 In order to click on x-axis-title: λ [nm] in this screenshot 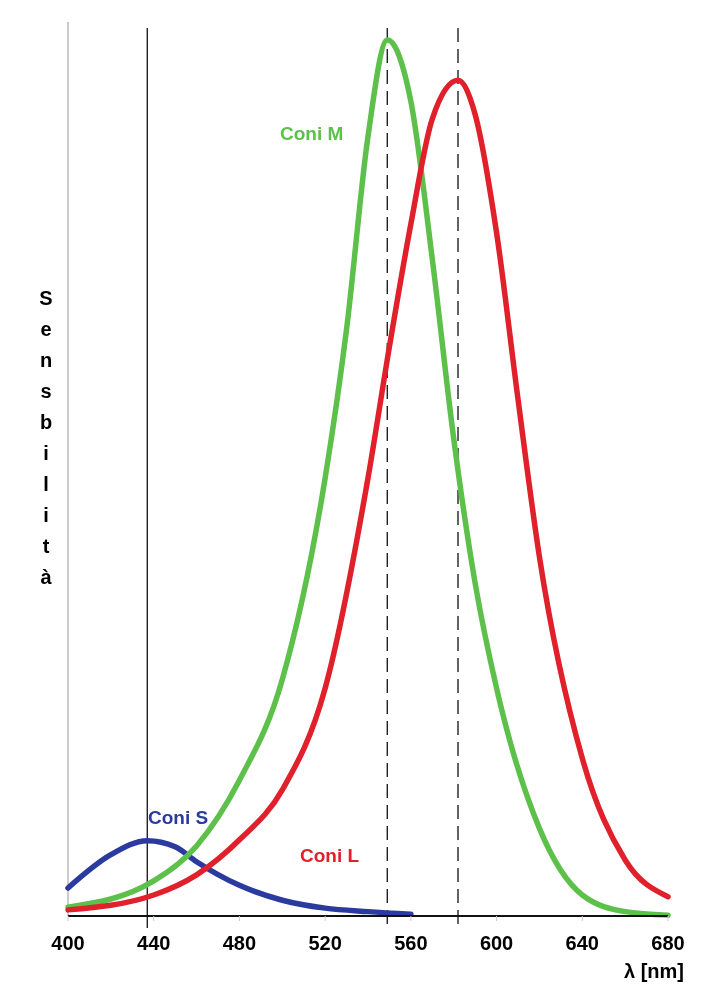, I will do `click(654, 971)`.